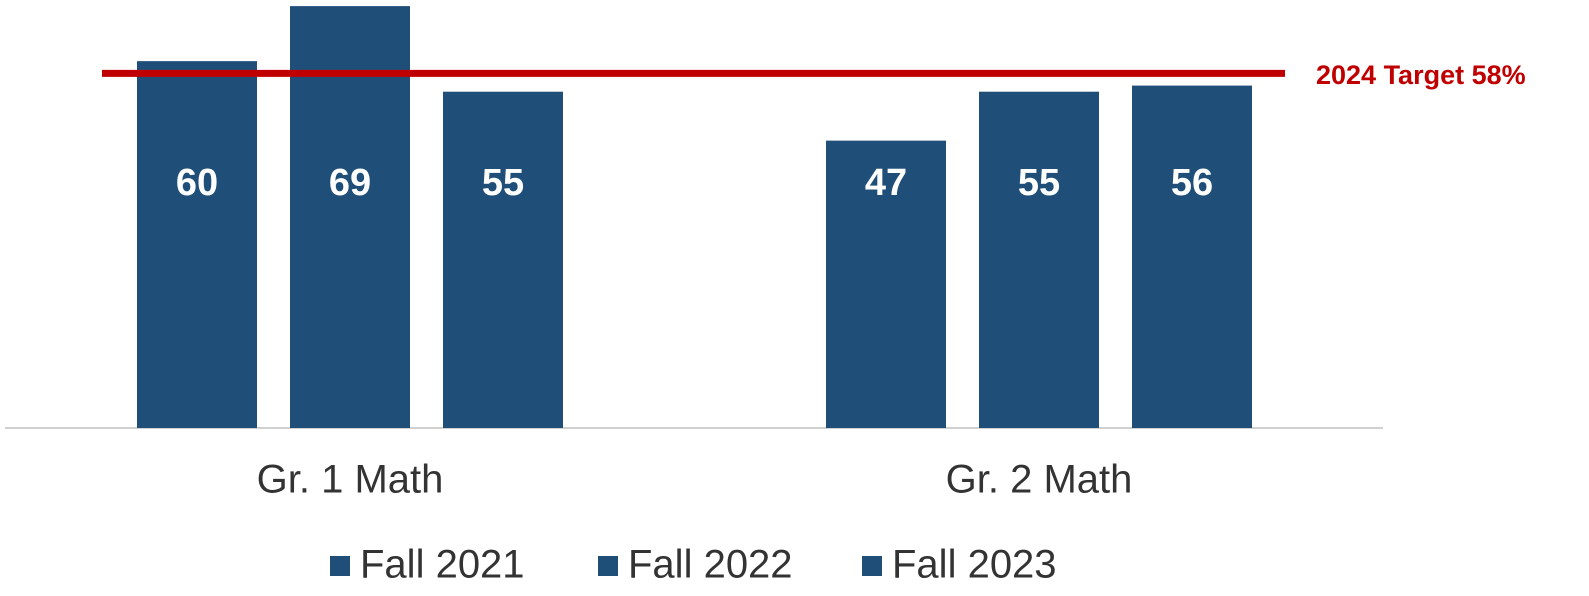 The height and width of the screenshot is (596, 1589). Describe the element at coordinates (886, 183) in the screenshot. I see `data-label: 47` at that location.